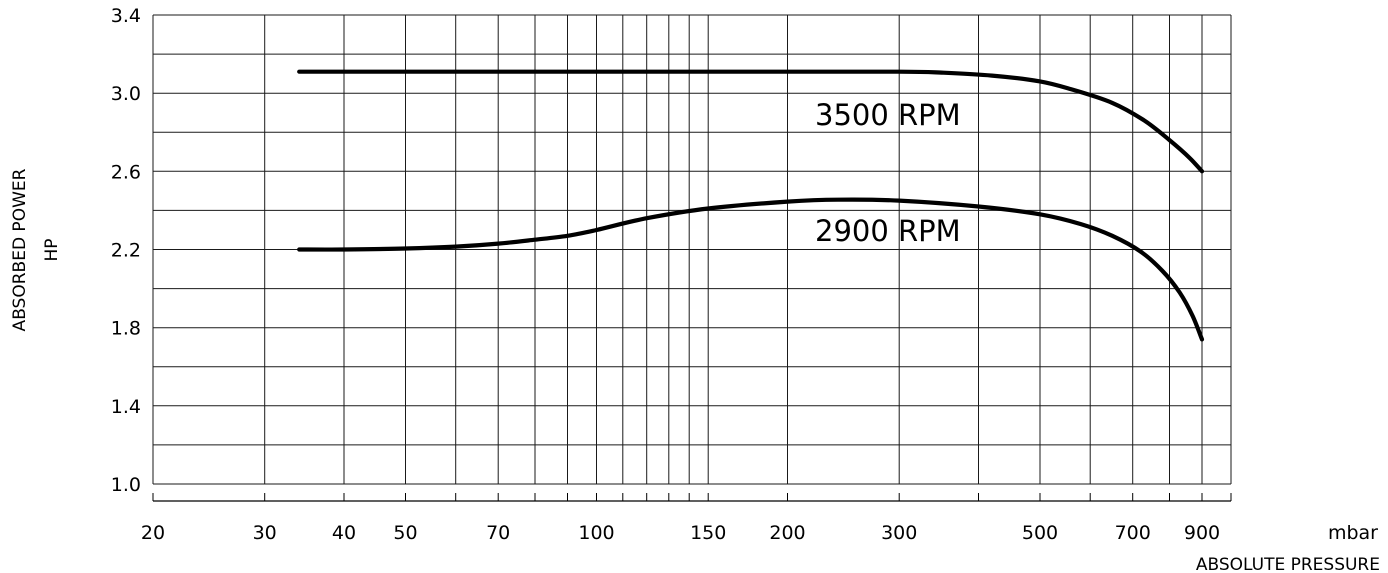  What do you see at coordinates (1133, 533) in the screenshot?
I see `x-tick-label: 700` at bounding box center [1133, 533].